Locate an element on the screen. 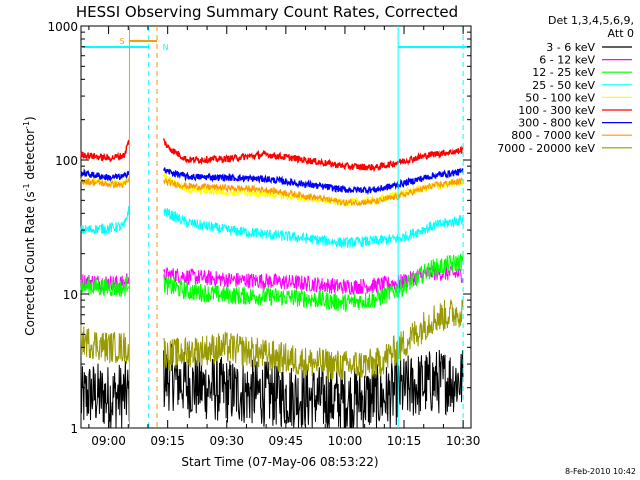 Image resolution: width=640 pixels, height=480 pixels. x-tick-label-5: 10:15 is located at coordinates (404, 441).